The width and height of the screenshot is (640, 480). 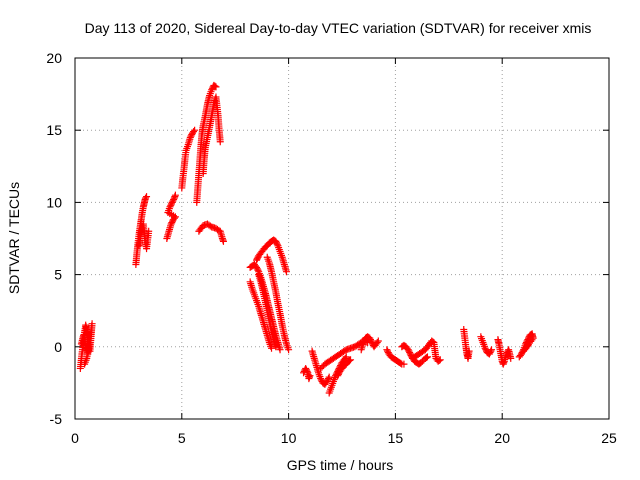 What do you see at coordinates (609, 438) in the screenshot?
I see `x-tick-label: 25` at bounding box center [609, 438].